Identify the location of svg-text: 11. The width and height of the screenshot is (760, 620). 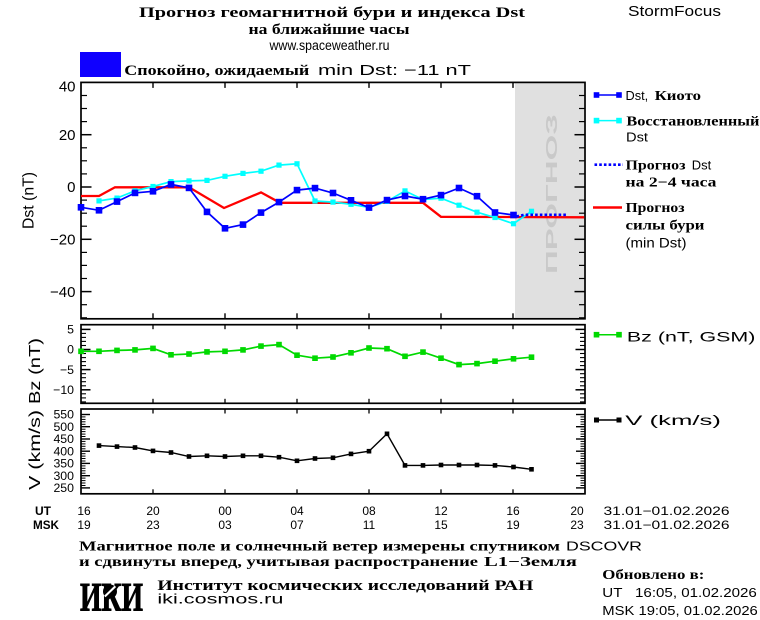
(369, 525).